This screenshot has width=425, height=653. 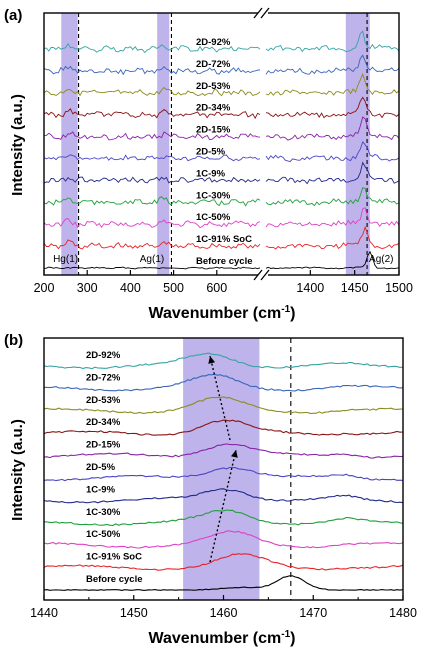 I want to click on b-series-label-6: 2D-15%, so click(x=103, y=445).